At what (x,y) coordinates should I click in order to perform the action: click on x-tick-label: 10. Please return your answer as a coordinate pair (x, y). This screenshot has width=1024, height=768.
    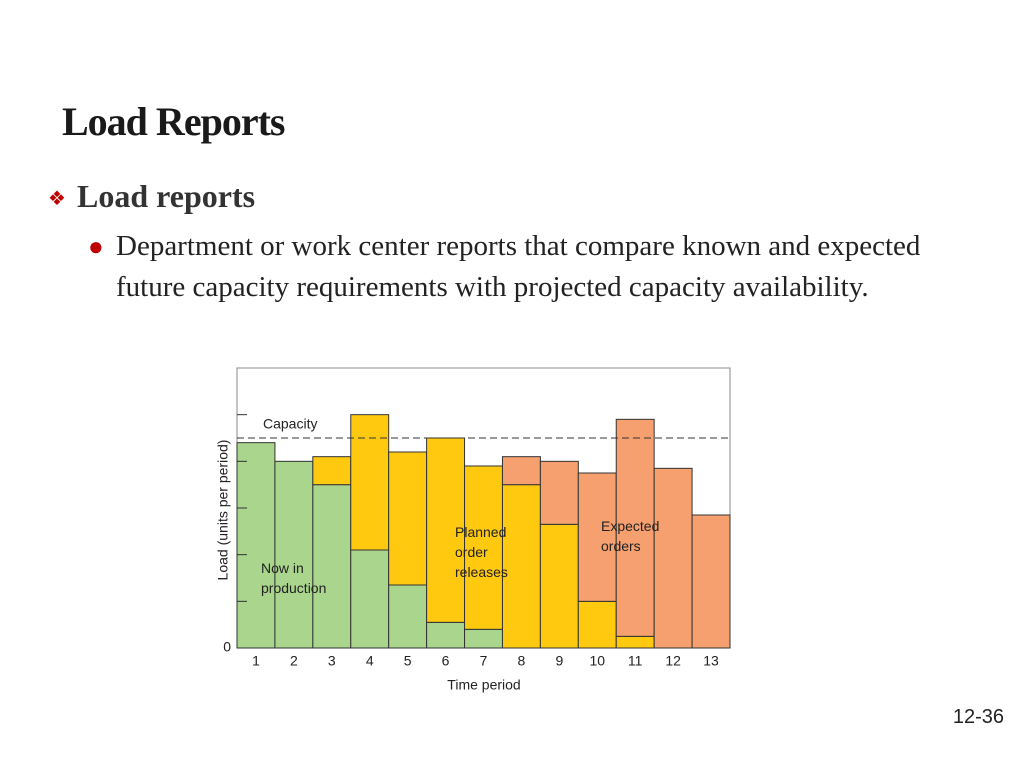
    Looking at the image, I should click on (597, 661).